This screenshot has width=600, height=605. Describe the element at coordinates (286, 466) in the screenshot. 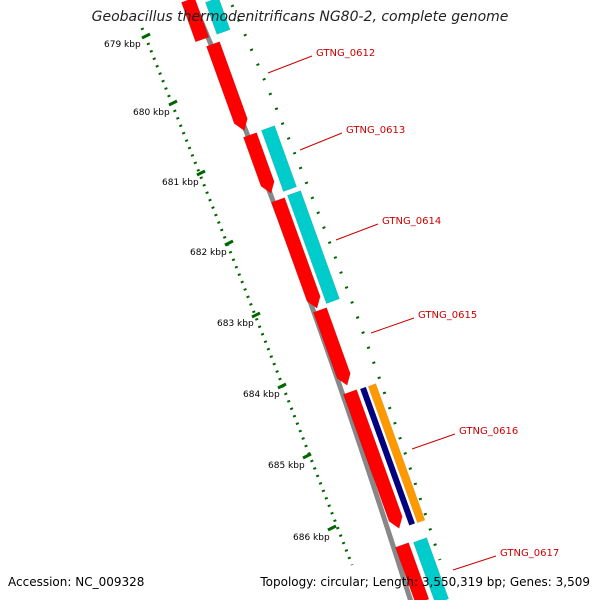

I see `tick-label: 685 kbp` at that location.